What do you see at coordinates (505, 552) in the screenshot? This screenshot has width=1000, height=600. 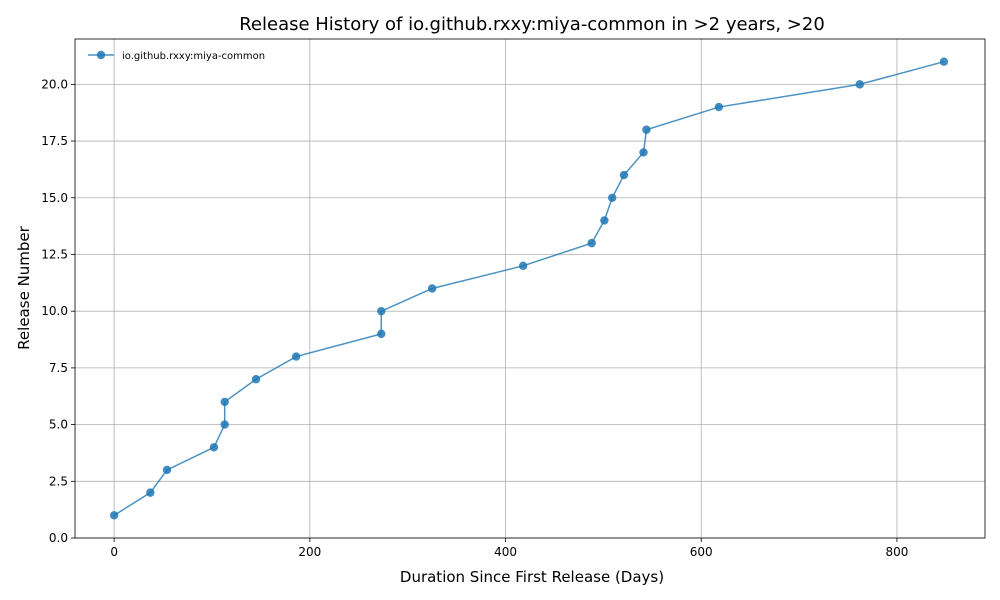 I see `x-tick-label: 400` at bounding box center [505, 552].